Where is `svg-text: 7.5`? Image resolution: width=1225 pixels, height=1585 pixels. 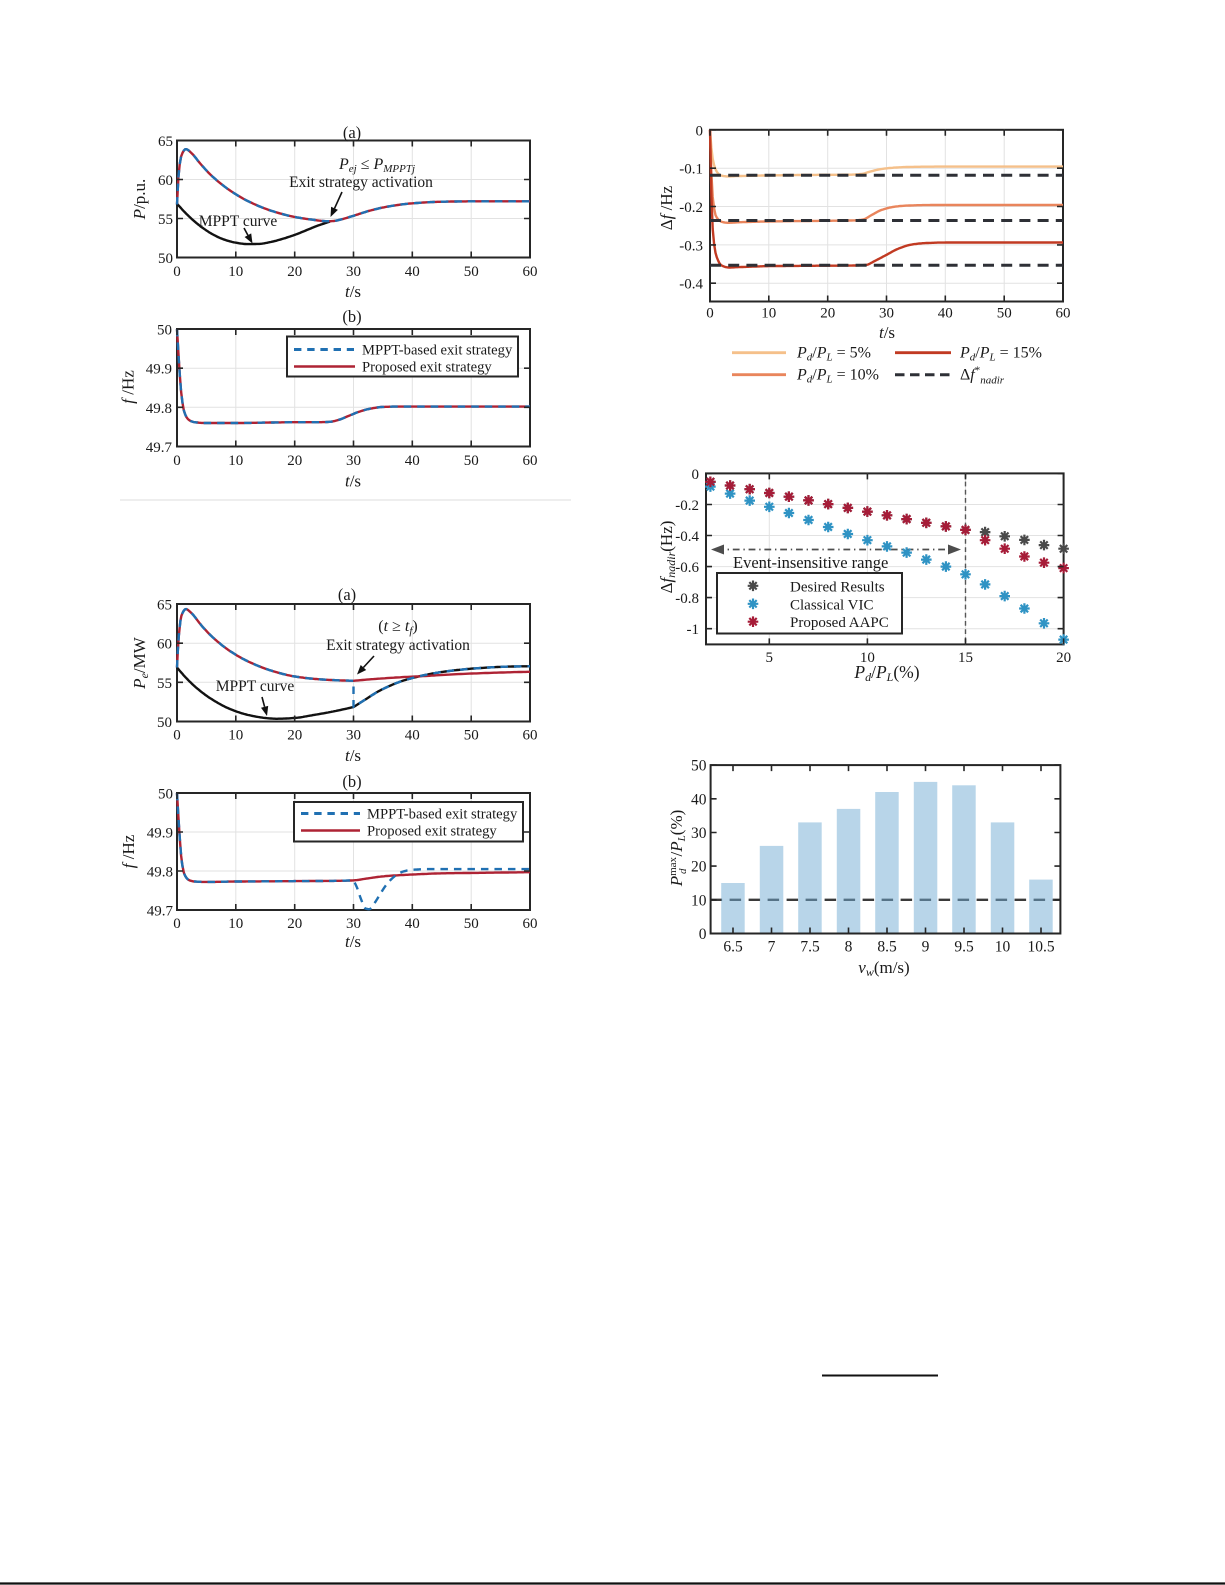
svg-text: 7.5 is located at coordinates (810, 947).